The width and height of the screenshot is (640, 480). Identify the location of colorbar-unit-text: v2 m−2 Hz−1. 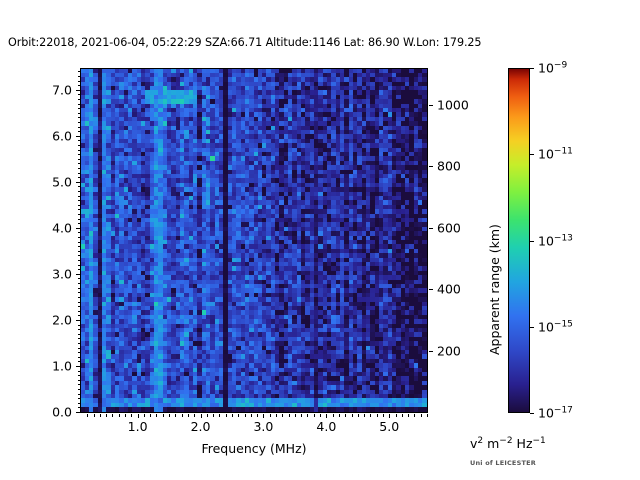
(508, 444).